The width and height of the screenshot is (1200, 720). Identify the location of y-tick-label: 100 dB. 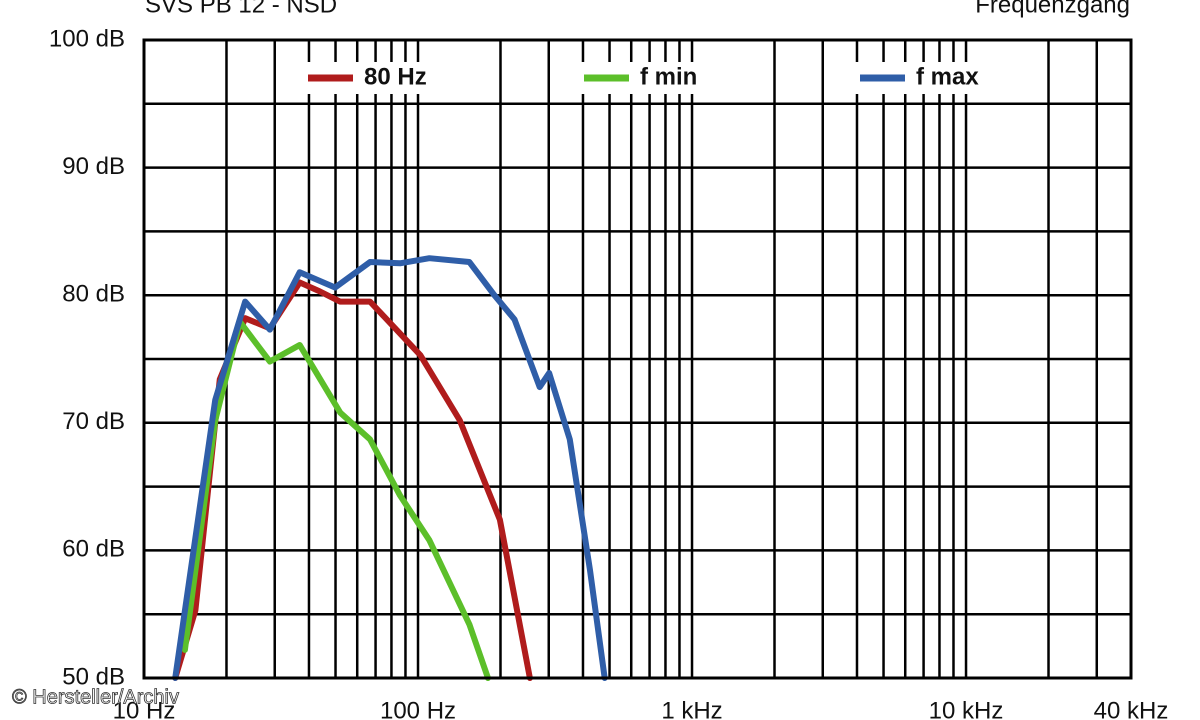
(87, 38).